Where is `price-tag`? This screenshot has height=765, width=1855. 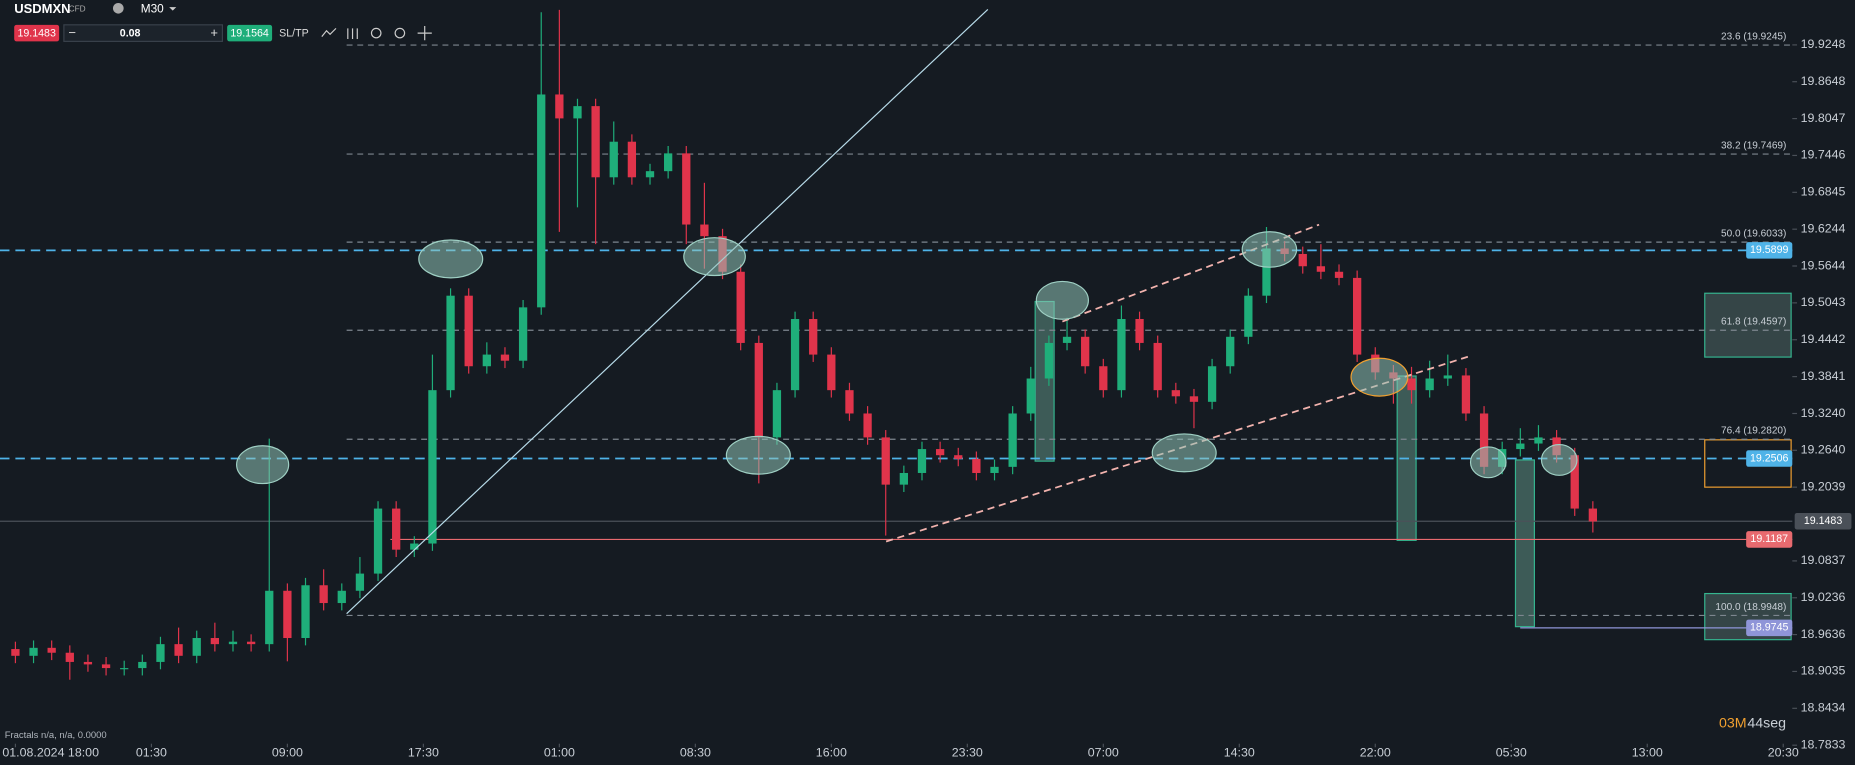 price-tag is located at coordinates (1769, 628).